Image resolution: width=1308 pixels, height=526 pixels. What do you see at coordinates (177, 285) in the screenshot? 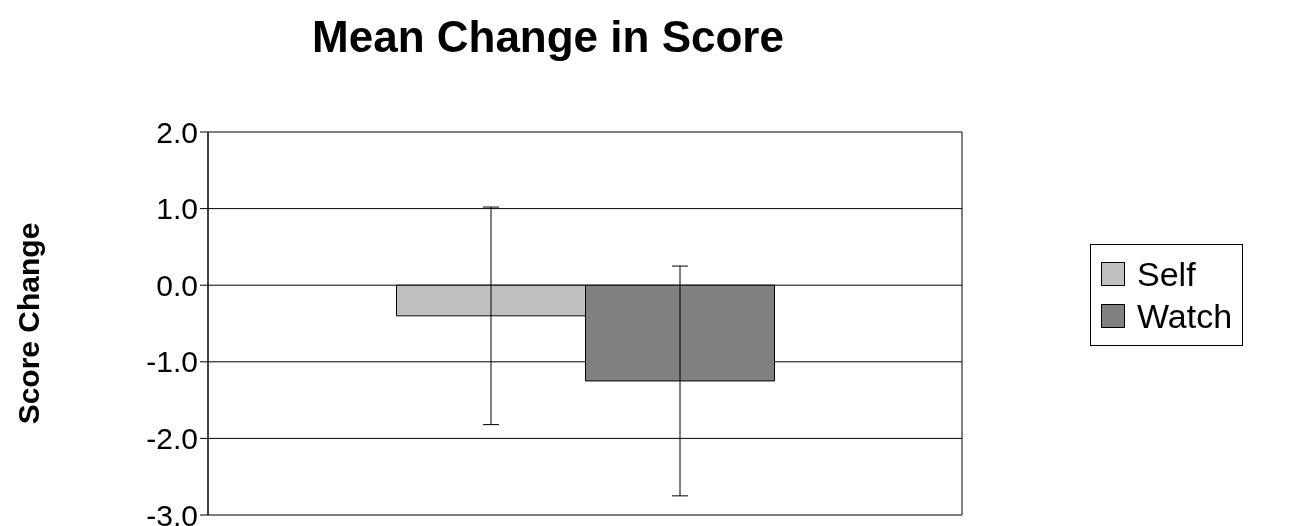
I see `y-tick-label: 0.0` at bounding box center [177, 285].